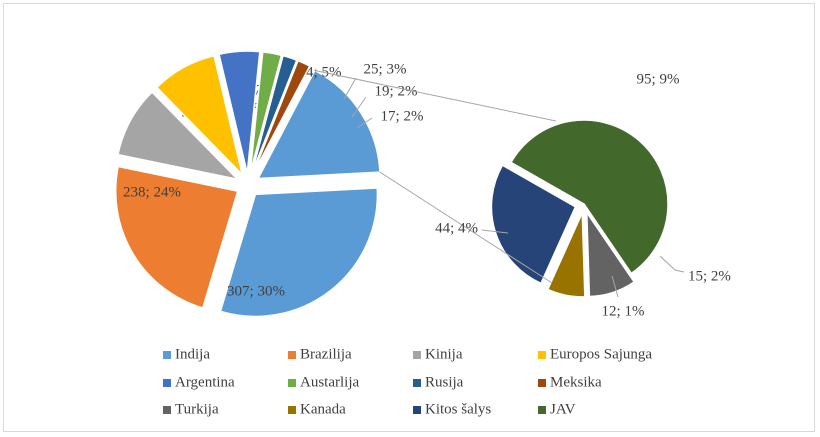 This screenshot has width=820, height=437. I want to click on pie-slice-argentina, so click(239, 112).